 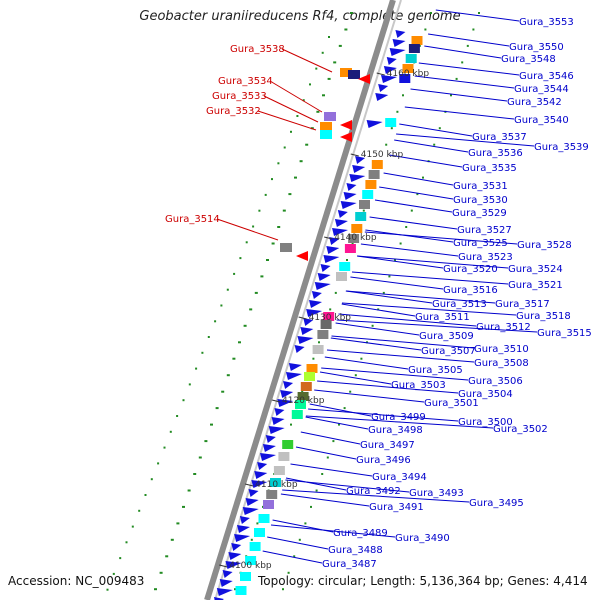 I want to click on gene-label-right: Gura_3494, so click(x=399, y=477).